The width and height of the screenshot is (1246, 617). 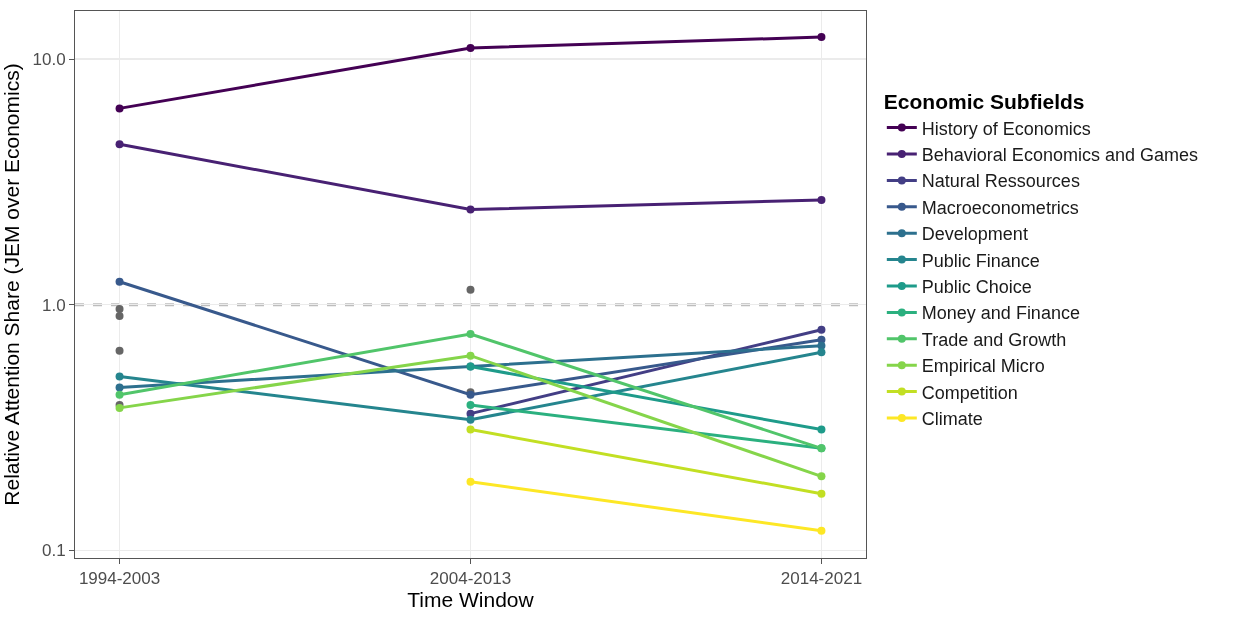 What do you see at coordinates (53, 551) in the screenshot?
I see `y-tick-label: 0.1` at bounding box center [53, 551].